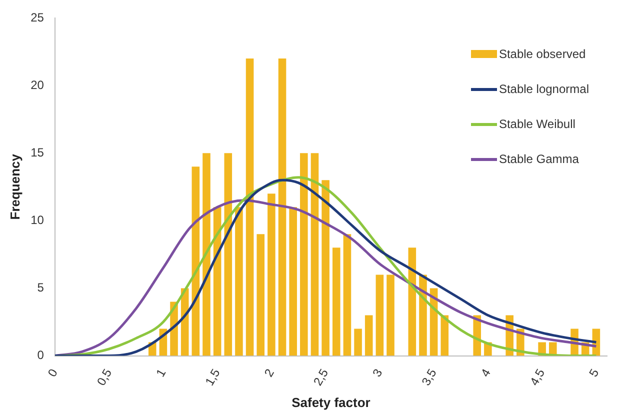  What do you see at coordinates (537, 377) in the screenshot?
I see `x-tick-label: 4,5` at bounding box center [537, 377].